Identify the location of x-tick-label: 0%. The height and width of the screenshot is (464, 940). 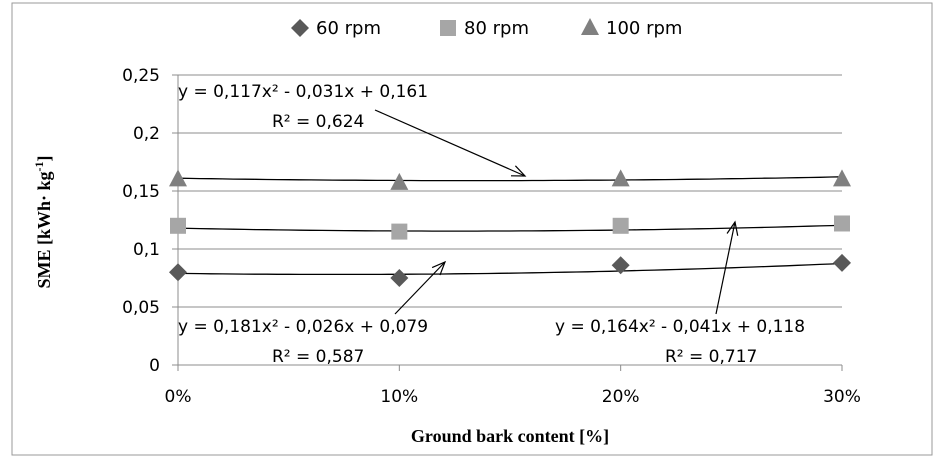
(178, 397).